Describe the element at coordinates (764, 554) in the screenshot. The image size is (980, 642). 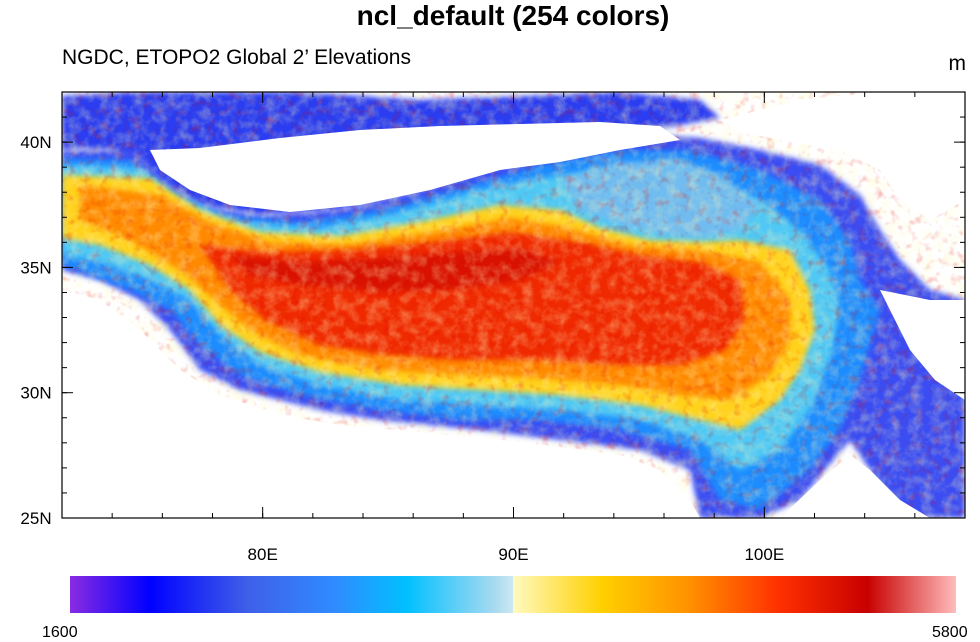
I see `lon-tick-label: 100E` at that location.